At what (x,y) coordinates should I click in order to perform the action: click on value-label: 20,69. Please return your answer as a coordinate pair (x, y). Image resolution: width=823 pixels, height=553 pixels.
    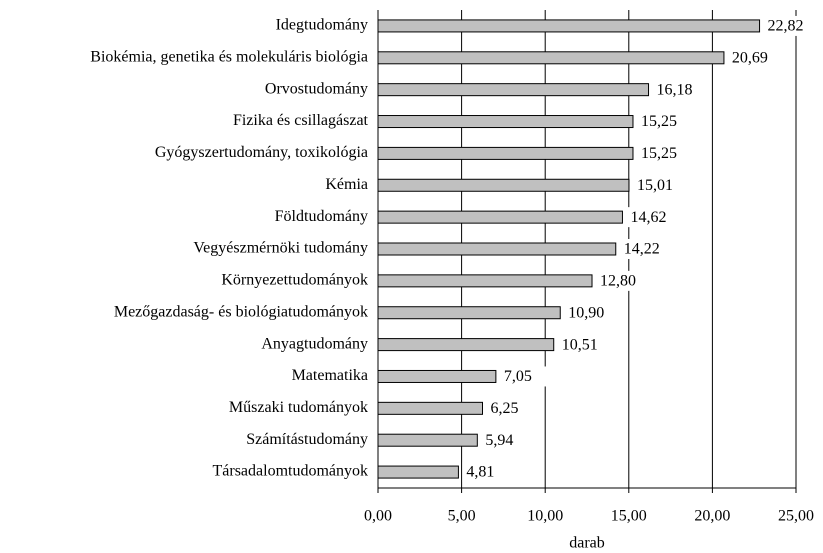
    Looking at the image, I should click on (750, 57).